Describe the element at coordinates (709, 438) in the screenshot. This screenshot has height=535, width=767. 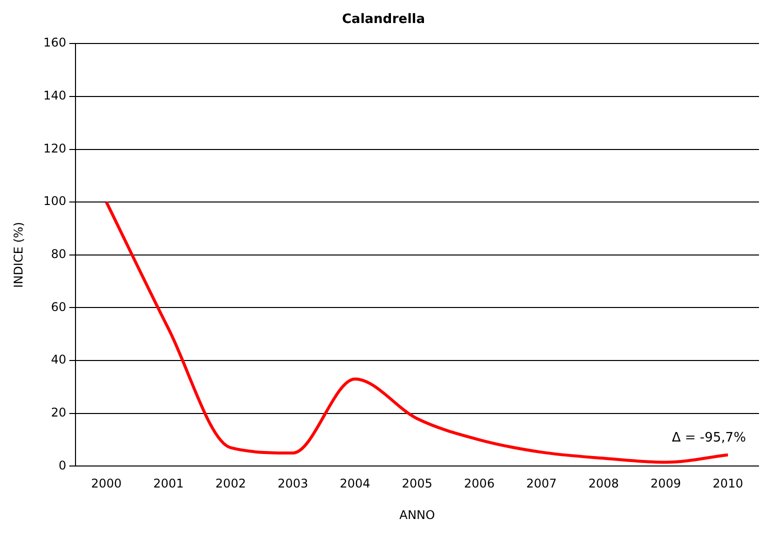
I see `annotation: Δ = -95,7%` at that location.